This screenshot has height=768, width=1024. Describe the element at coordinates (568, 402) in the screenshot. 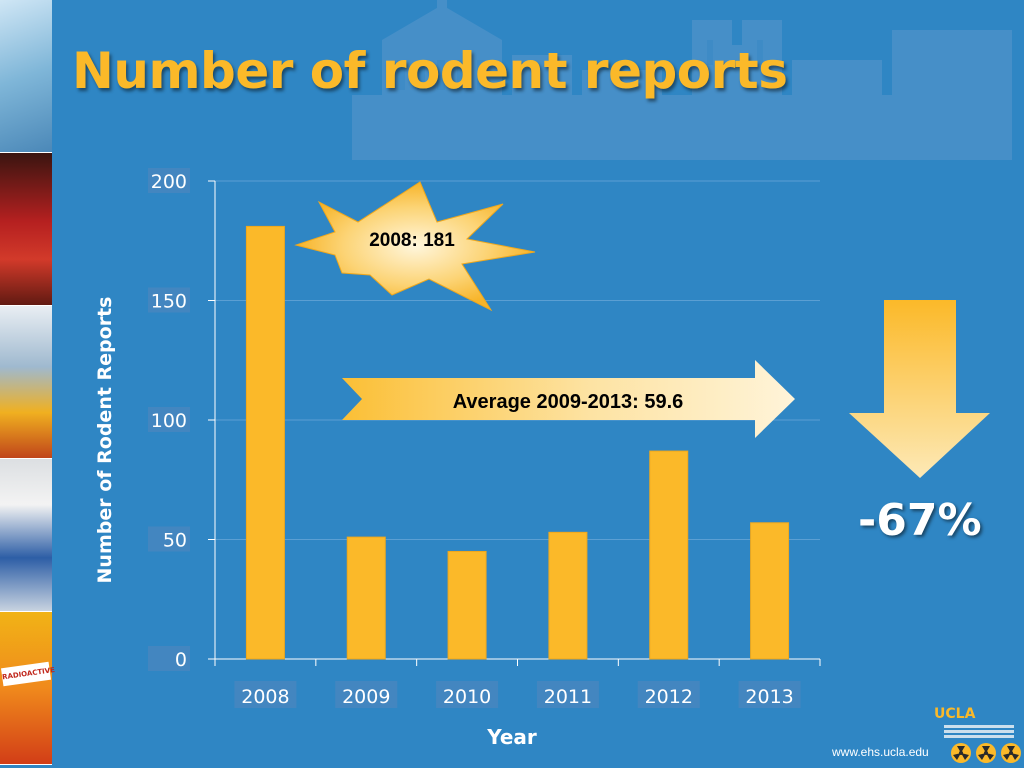

I see `average-arrow-label: Average 2009-2013: 59.6` at that location.